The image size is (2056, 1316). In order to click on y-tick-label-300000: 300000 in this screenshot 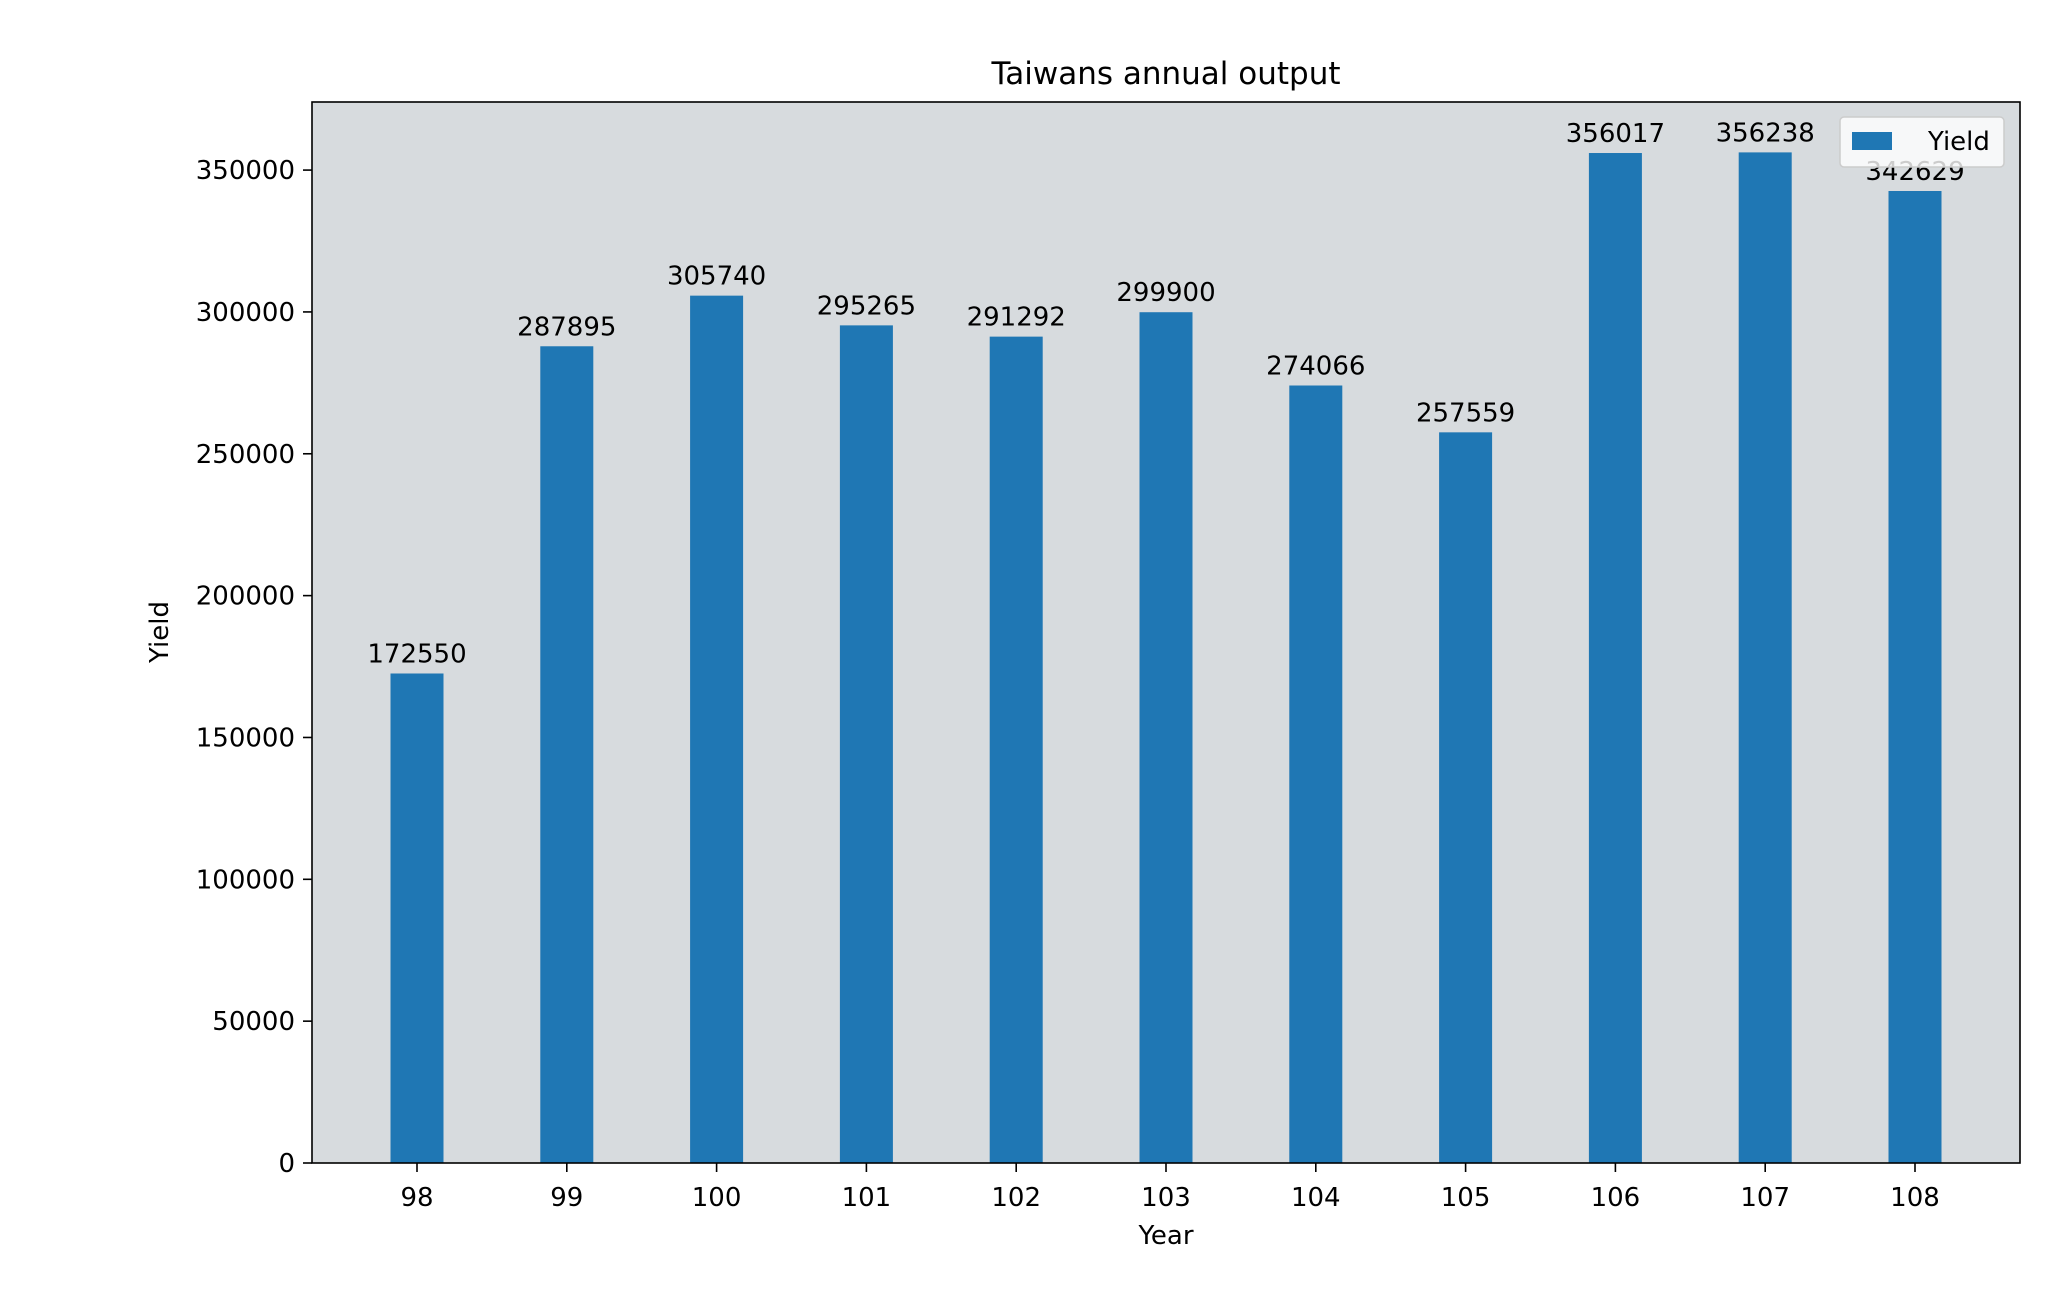, I will do `click(245, 313)`.